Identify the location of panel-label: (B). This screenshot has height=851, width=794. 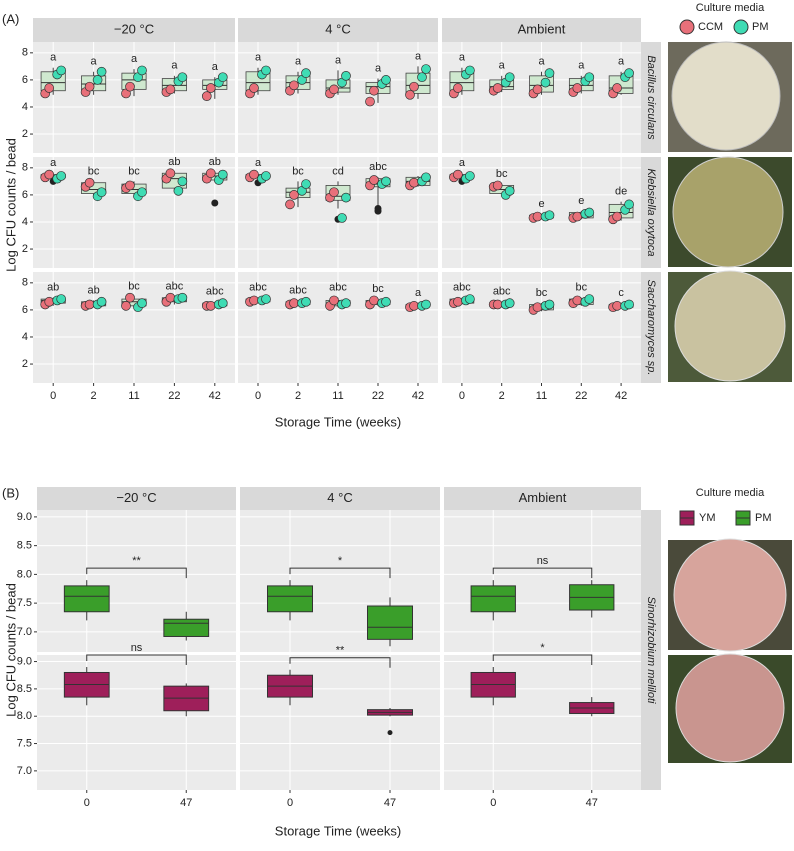
(10, 492).